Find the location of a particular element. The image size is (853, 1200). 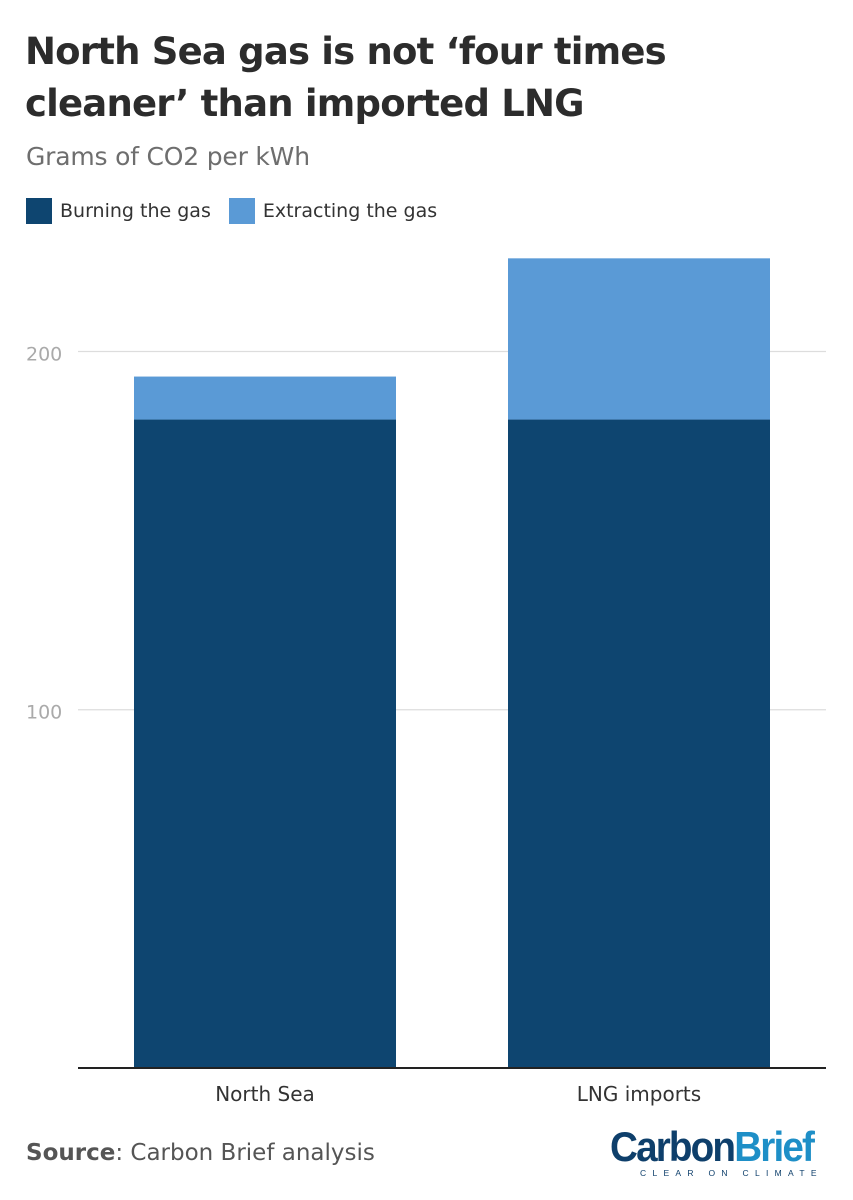

logo-tagline: CLEAR ON CLIMATE is located at coordinates (731, 1173).